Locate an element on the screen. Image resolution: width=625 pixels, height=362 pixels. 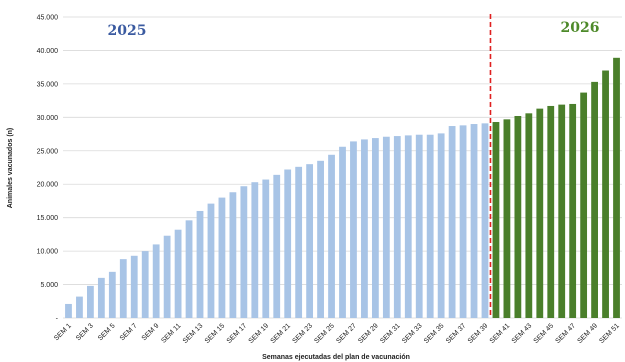
y-tick-label: 45.000 is located at coordinates (48, 18).